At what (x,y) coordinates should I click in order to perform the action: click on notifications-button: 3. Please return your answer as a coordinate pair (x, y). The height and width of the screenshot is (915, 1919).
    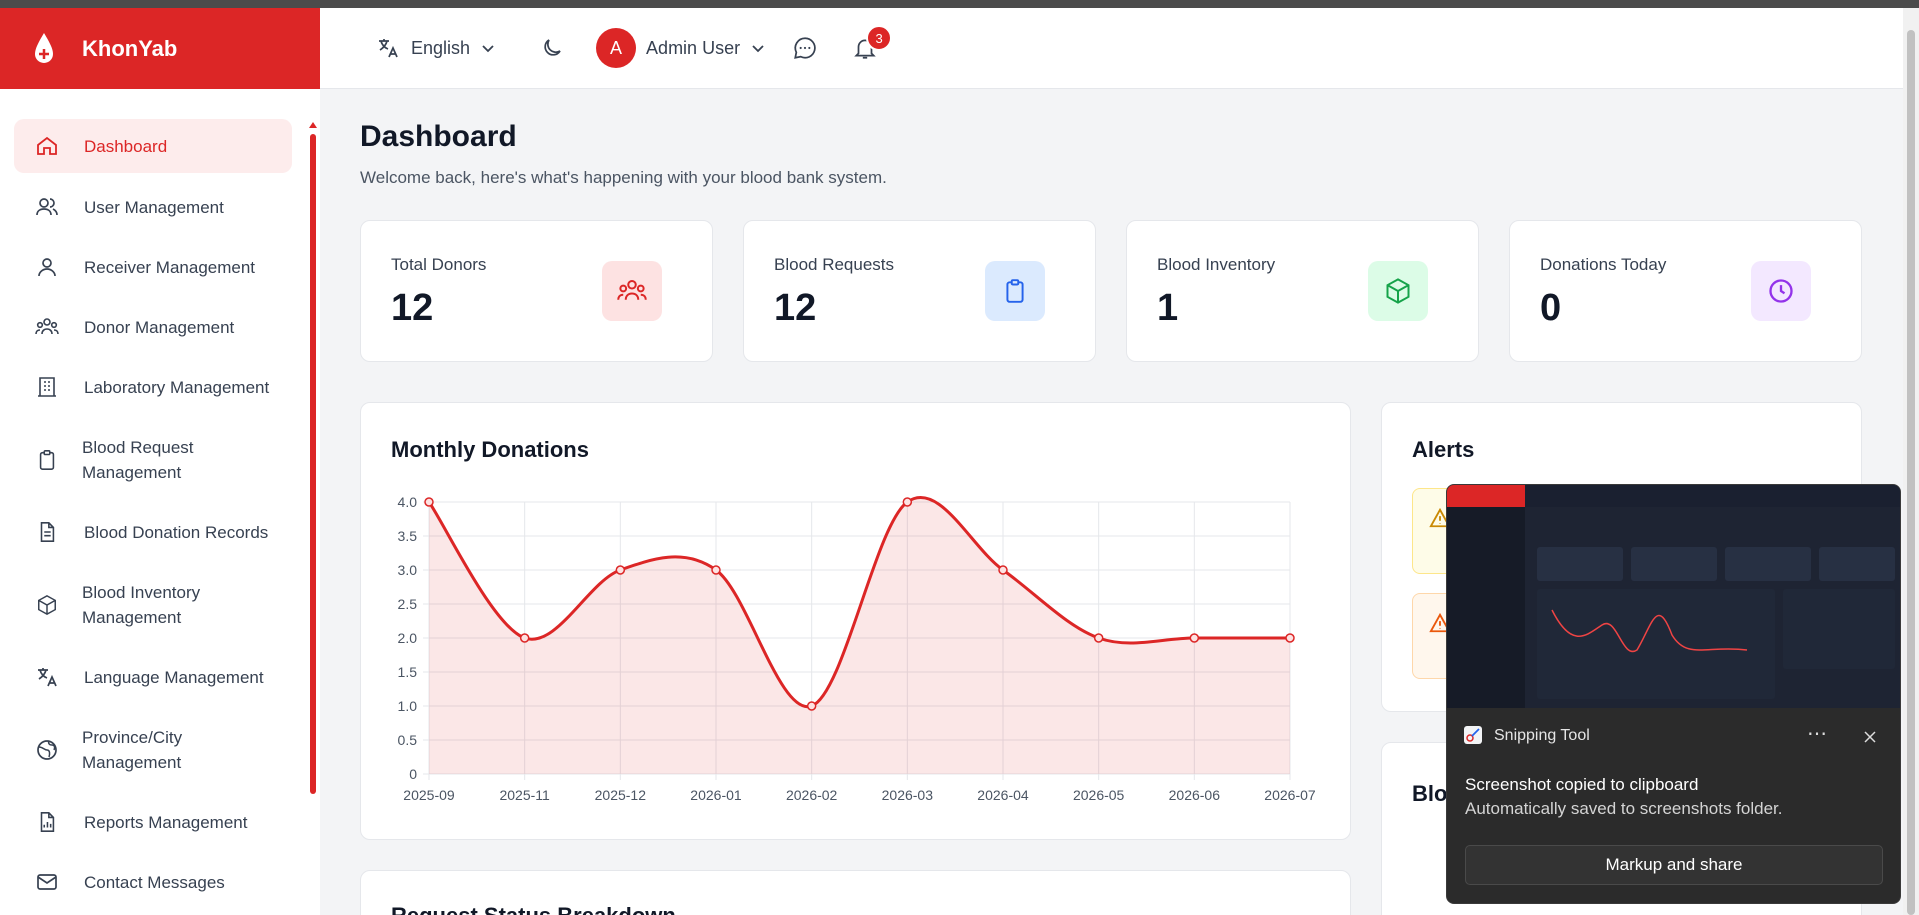
    Looking at the image, I should click on (872, 43).